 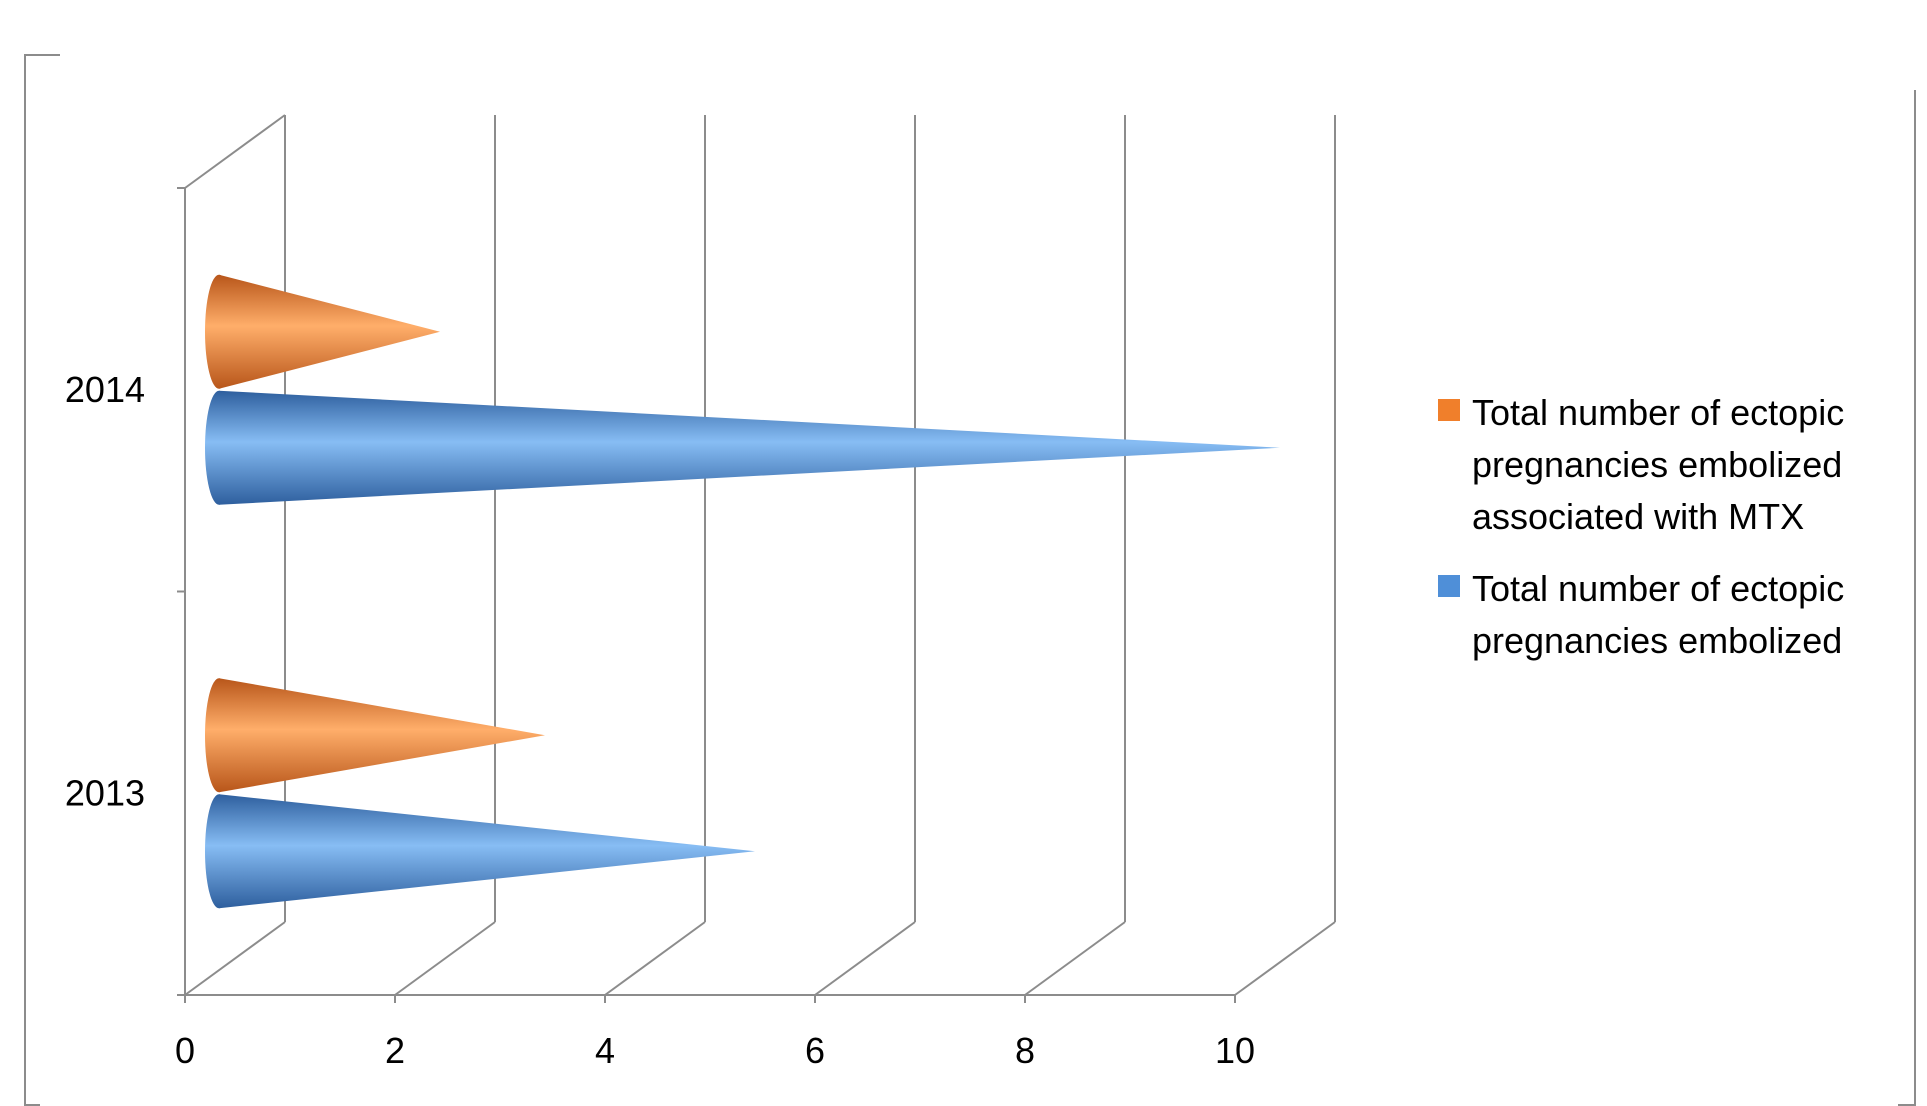 I want to click on category-label-2013: 2013, so click(x=105, y=792).